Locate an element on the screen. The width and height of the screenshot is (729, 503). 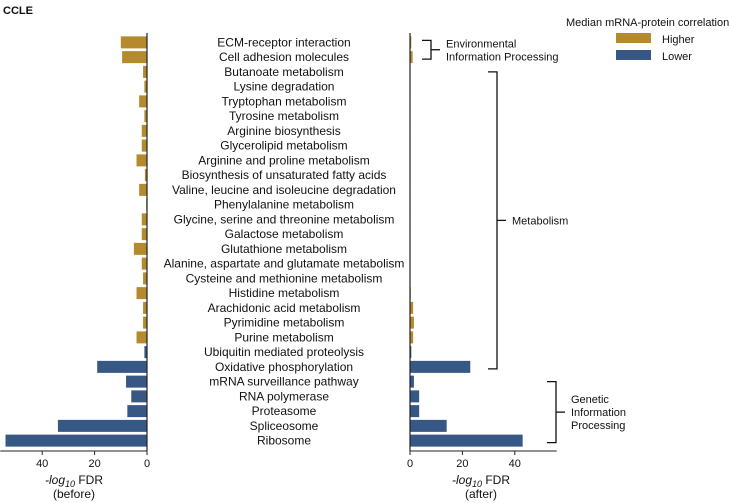
x-tick-label-before-0: 0 is located at coordinates (147, 464).